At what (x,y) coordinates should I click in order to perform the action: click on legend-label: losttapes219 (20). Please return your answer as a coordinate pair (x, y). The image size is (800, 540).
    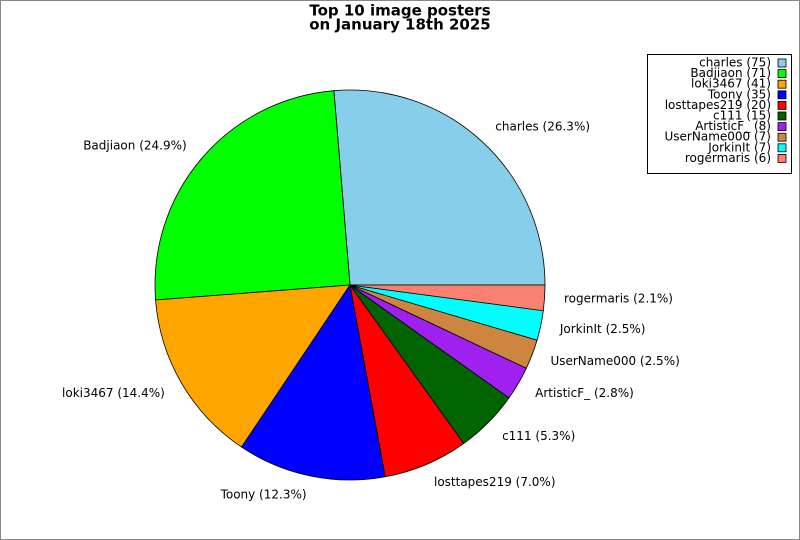
    Looking at the image, I should click on (718, 105).